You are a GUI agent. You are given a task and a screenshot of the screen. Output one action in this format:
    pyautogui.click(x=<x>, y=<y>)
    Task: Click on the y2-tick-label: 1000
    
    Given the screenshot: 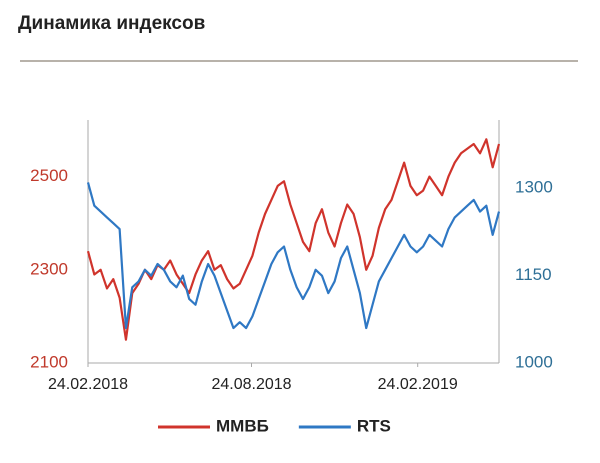 What is the action you would take?
    pyautogui.click(x=534, y=361)
    